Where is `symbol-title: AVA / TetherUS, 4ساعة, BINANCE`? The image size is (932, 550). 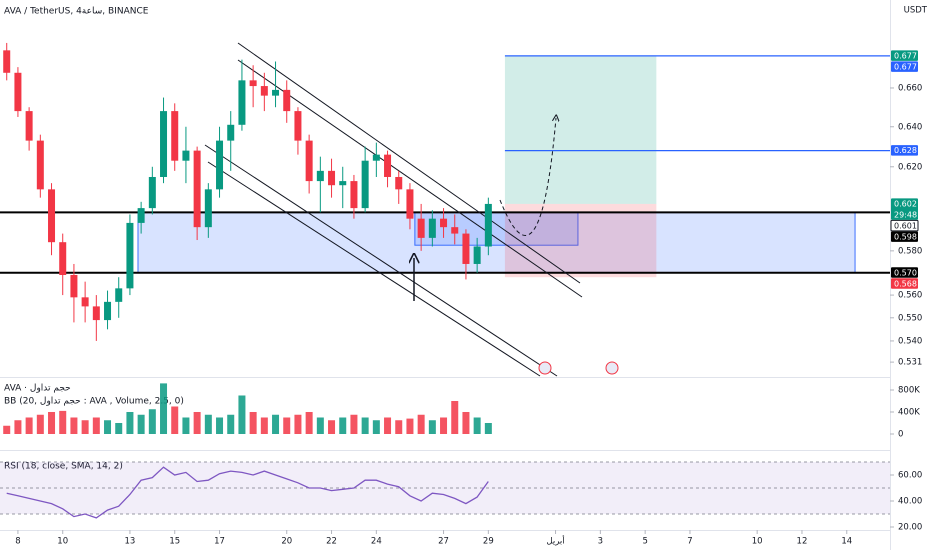
symbol-title: AVA / TetherUS, 4ساعة, BINANCE is located at coordinates (76, 12).